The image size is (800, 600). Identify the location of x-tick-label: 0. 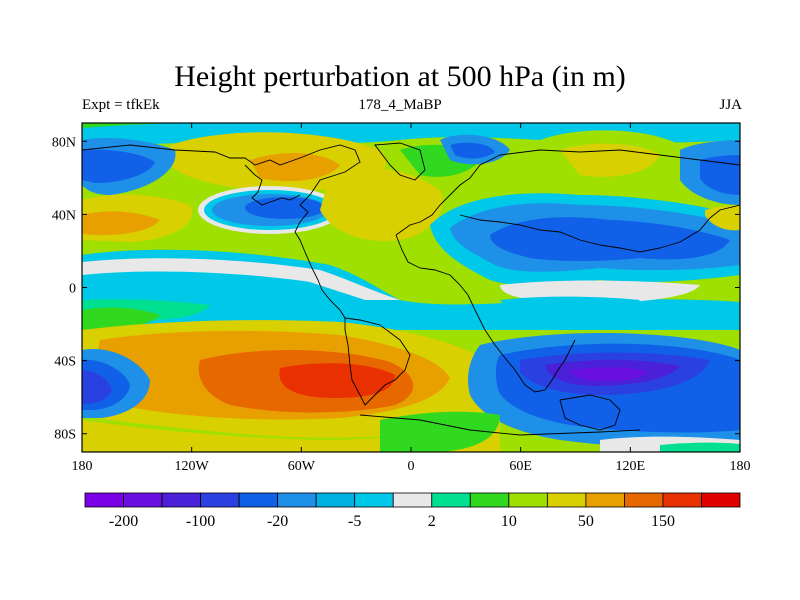
(411, 466).